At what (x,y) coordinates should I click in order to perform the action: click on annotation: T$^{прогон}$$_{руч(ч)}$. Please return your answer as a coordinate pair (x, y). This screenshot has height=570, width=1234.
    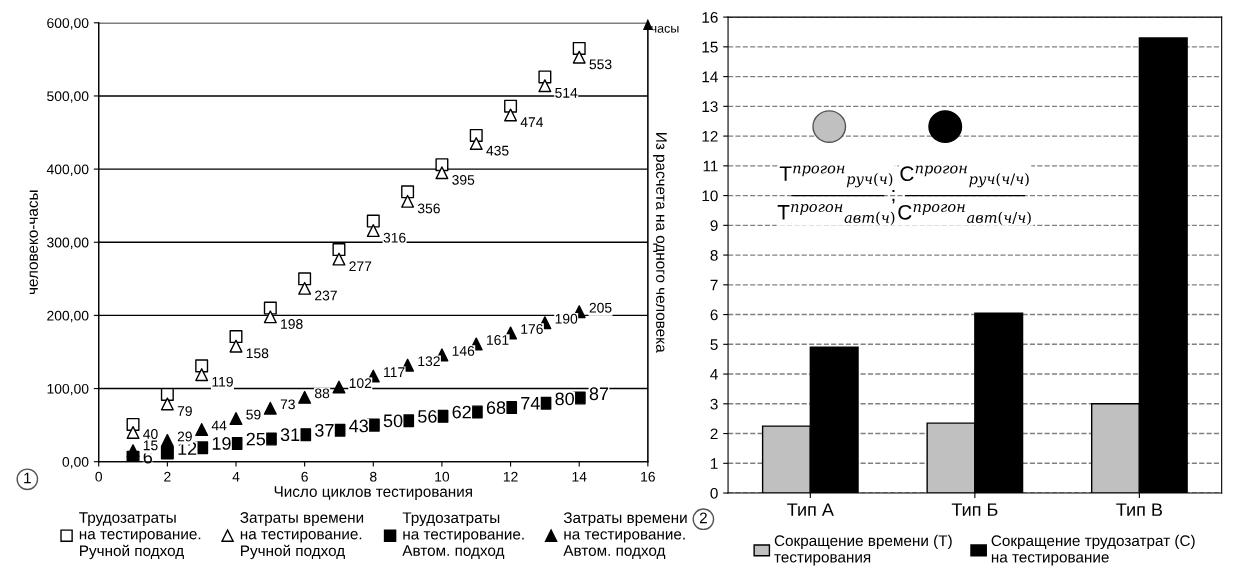
    Looking at the image, I should click on (836, 176).